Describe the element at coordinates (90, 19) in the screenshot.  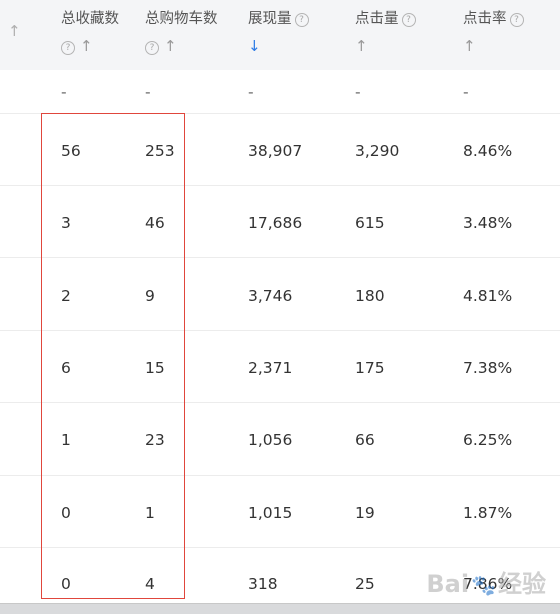
I see `header-label: 总收藏数` at that location.